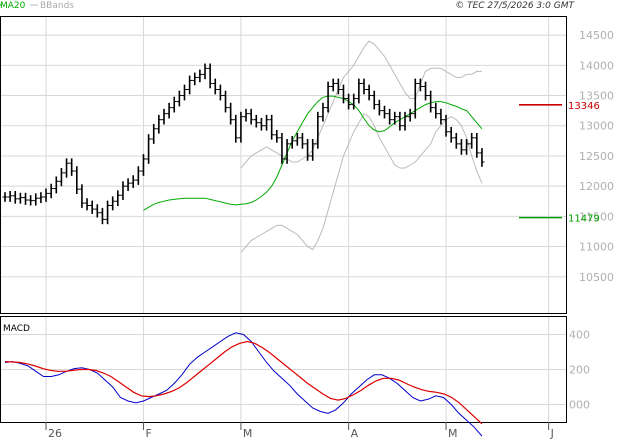  Describe the element at coordinates (596, 96) in the screenshot. I see `price-y-tick-label: 13500` at that location.